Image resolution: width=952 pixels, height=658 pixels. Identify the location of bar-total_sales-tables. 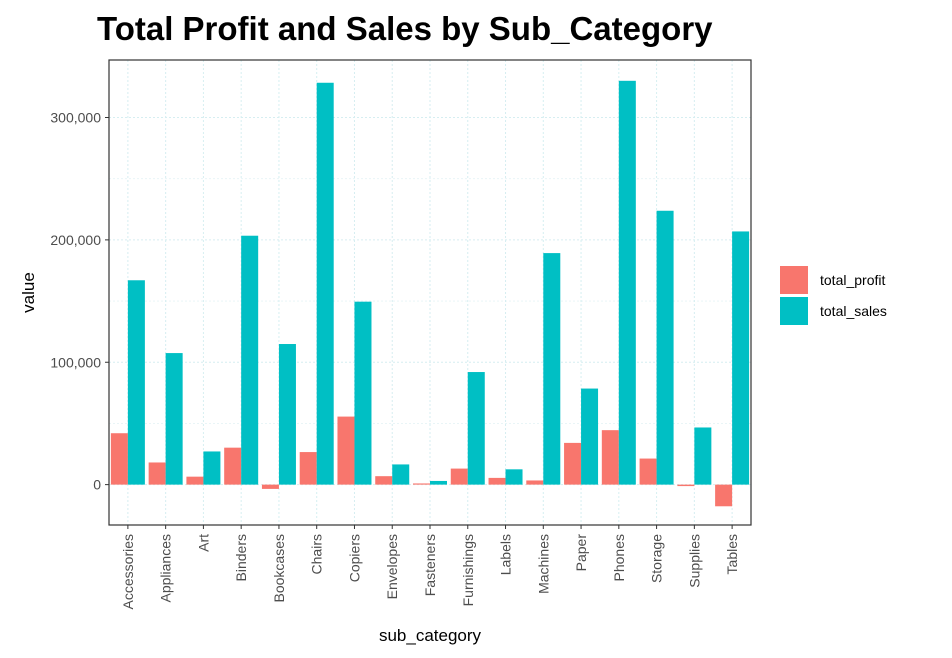
(741, 358).